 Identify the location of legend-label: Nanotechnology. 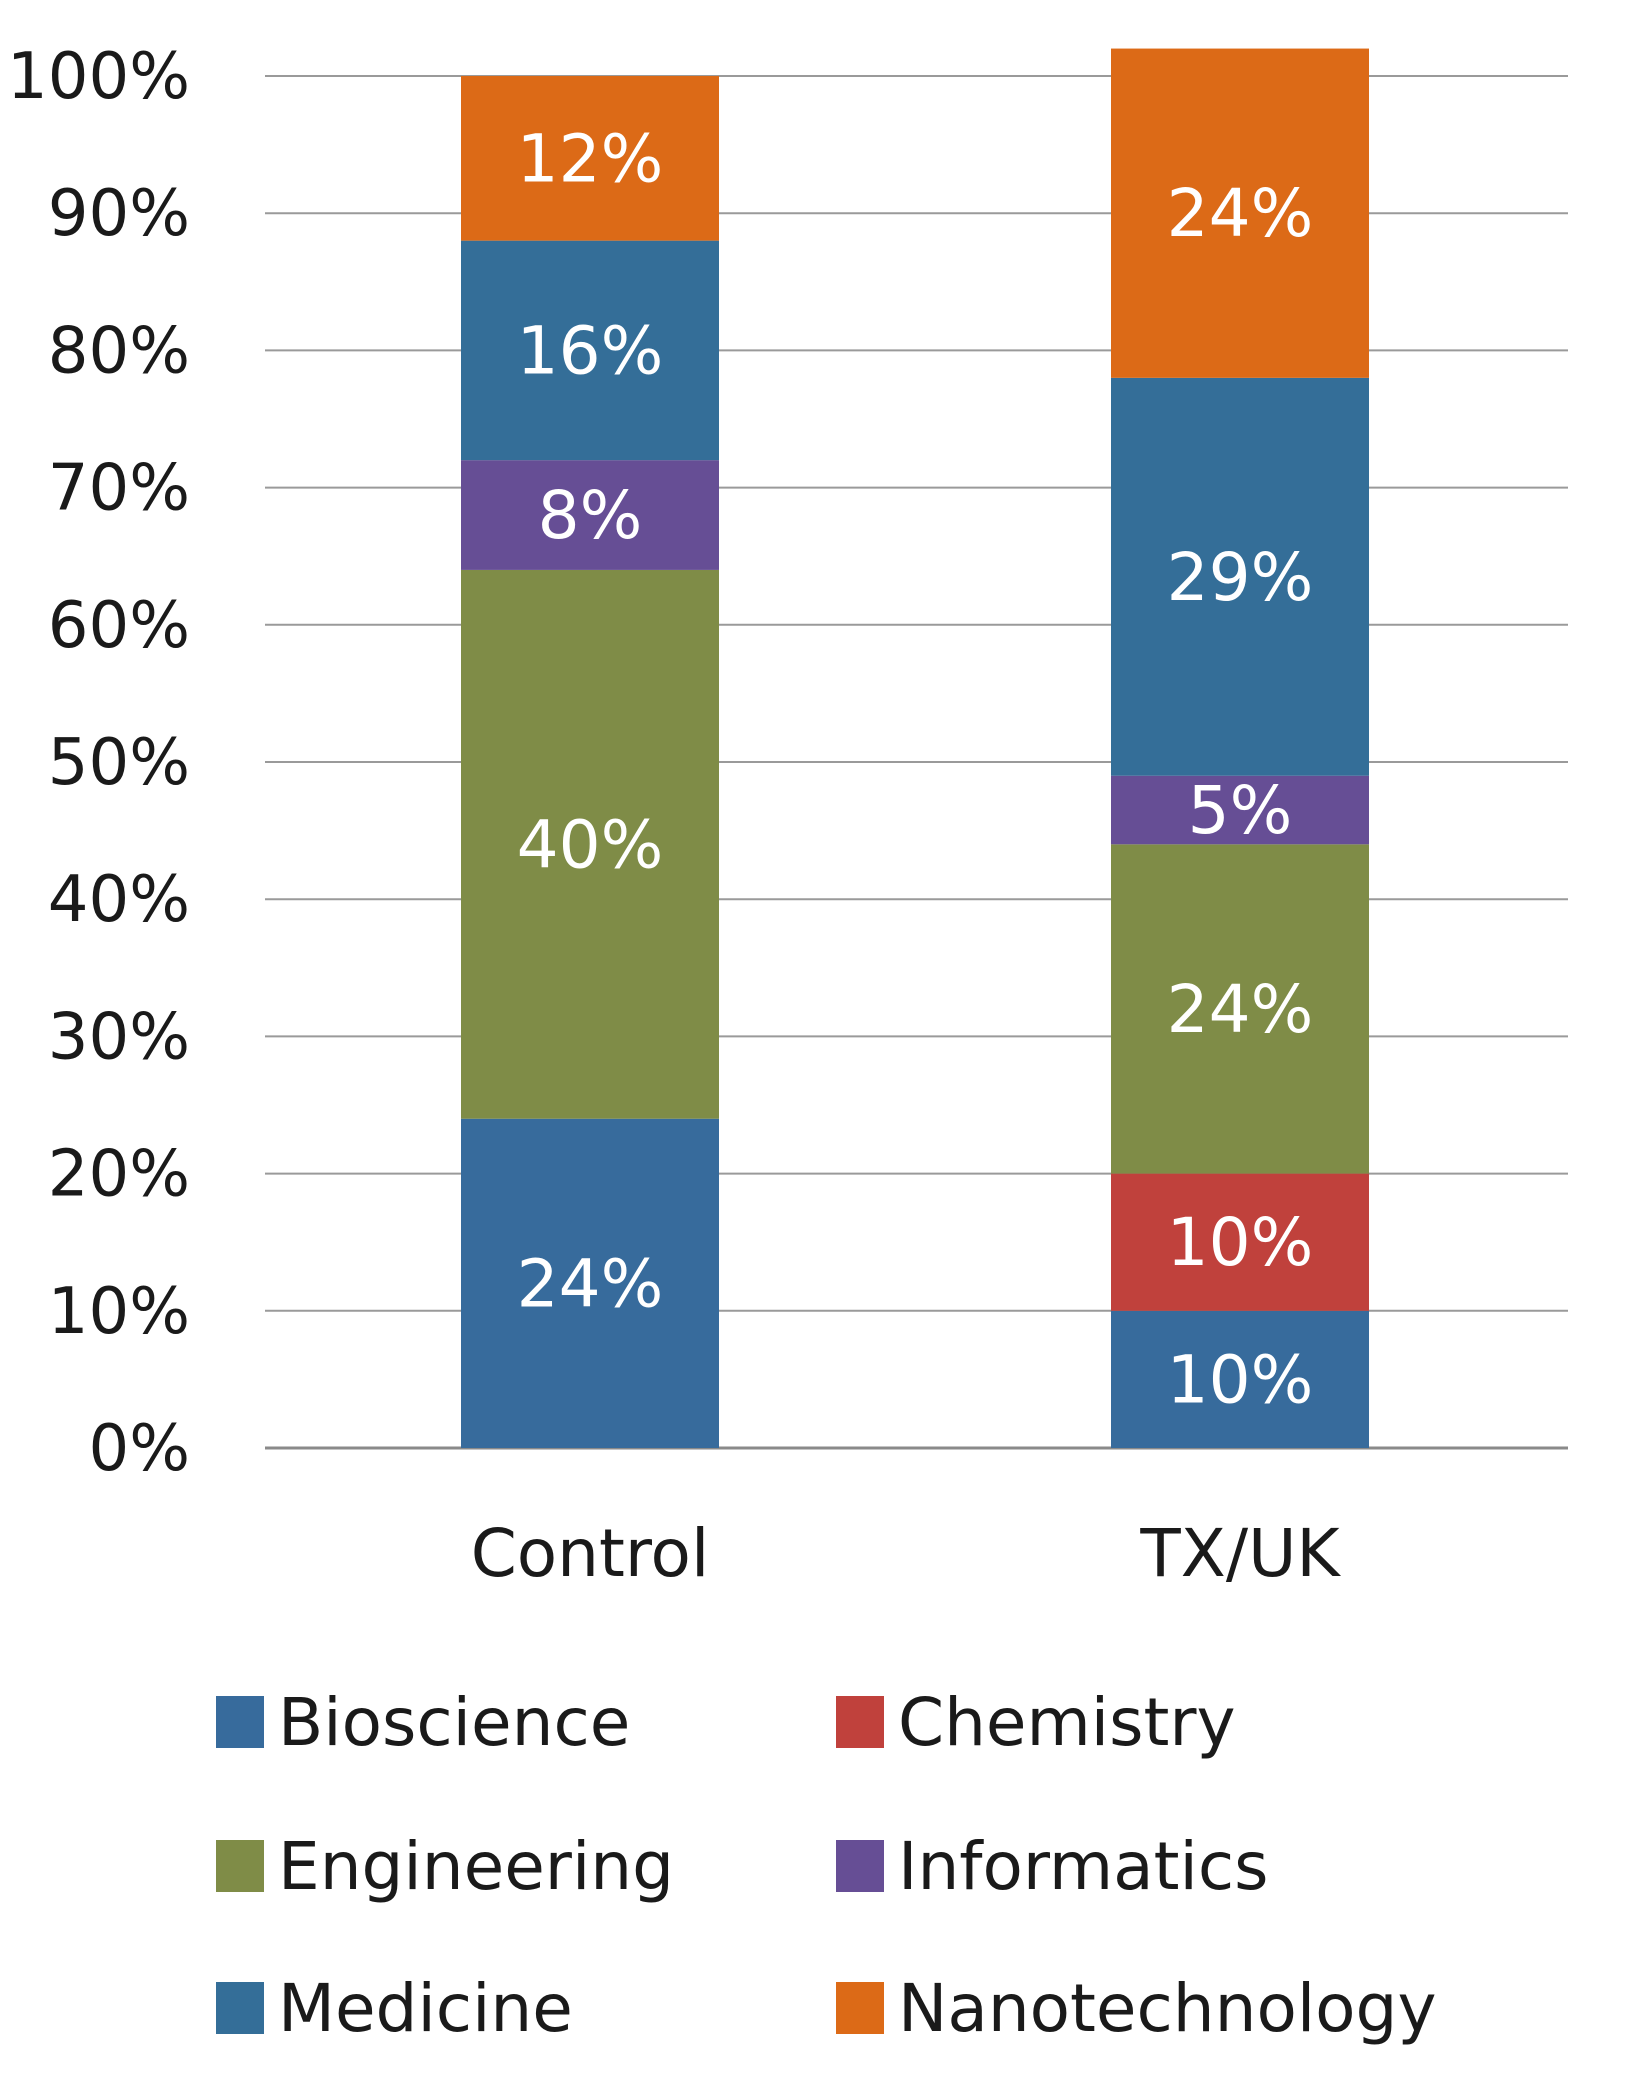
(1167, 2008).